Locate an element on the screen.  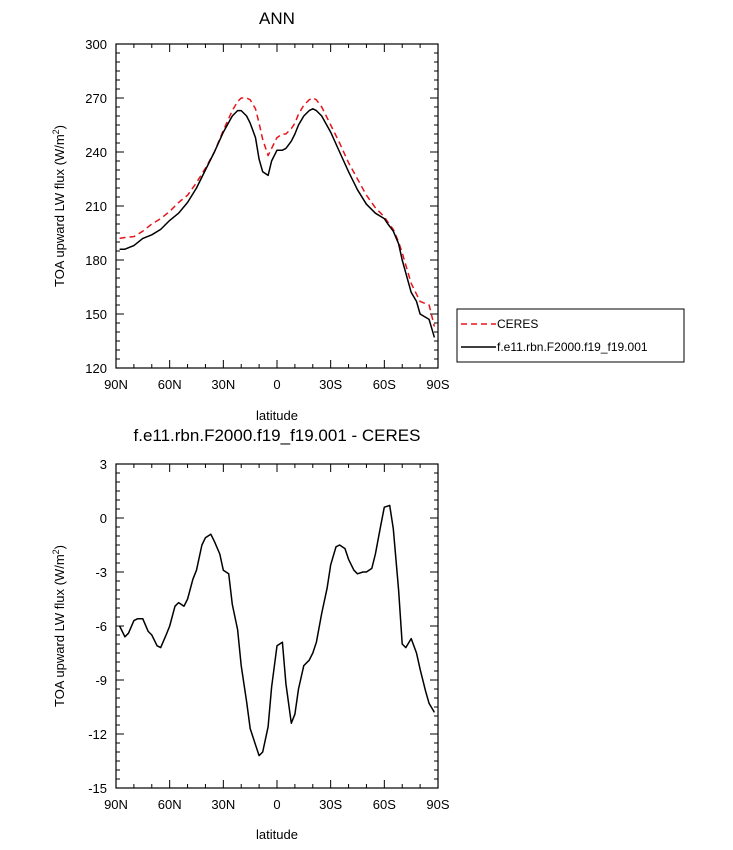
bottom-y-axis-label-close: ) is located at coordinates (59, 547).